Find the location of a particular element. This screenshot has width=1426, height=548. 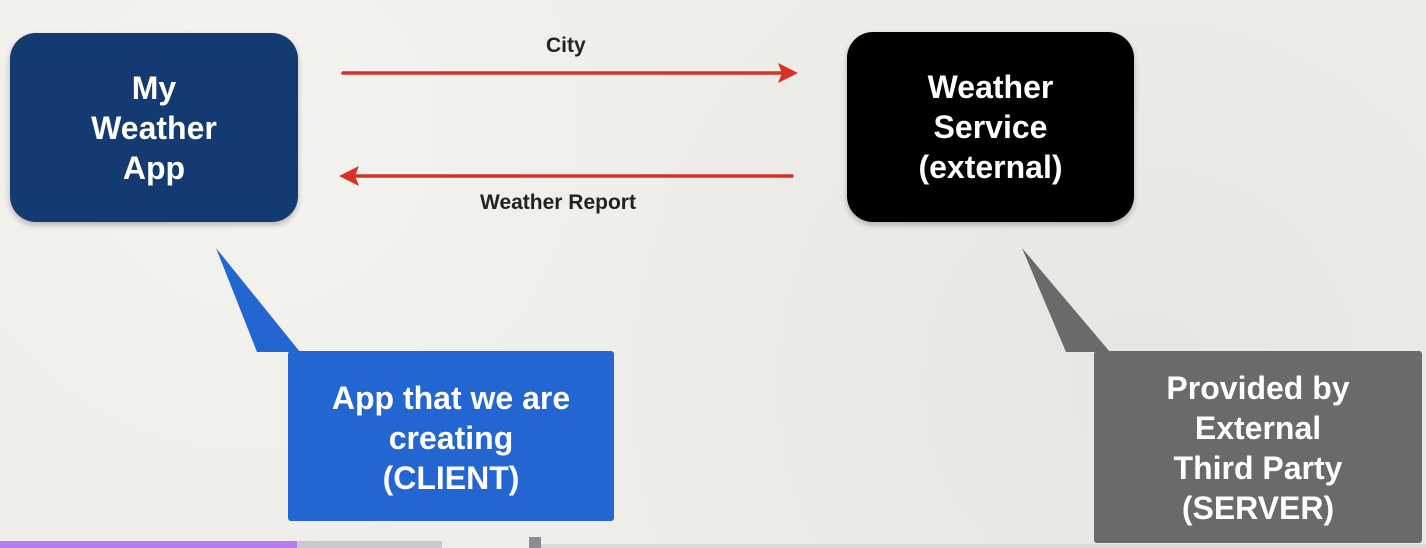

client-app-node: My Weather App is located at coordinates (154, 127).